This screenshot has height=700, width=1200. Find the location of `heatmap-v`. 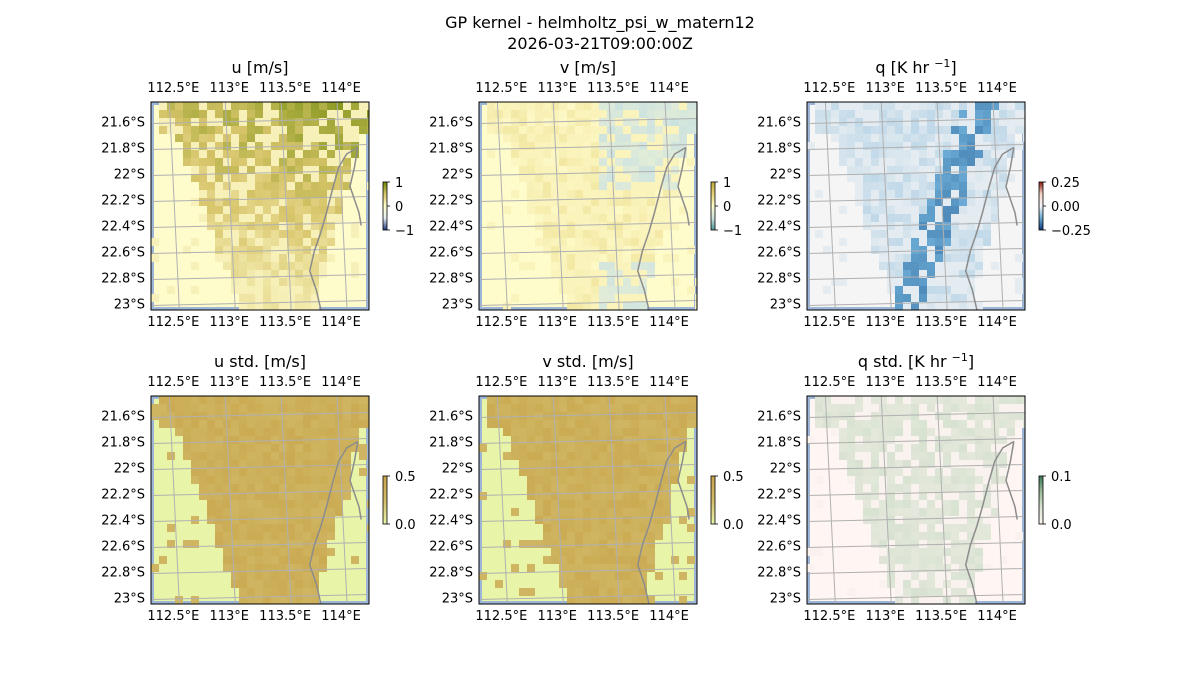

heatmap-v is located at coordinates (588, 206).